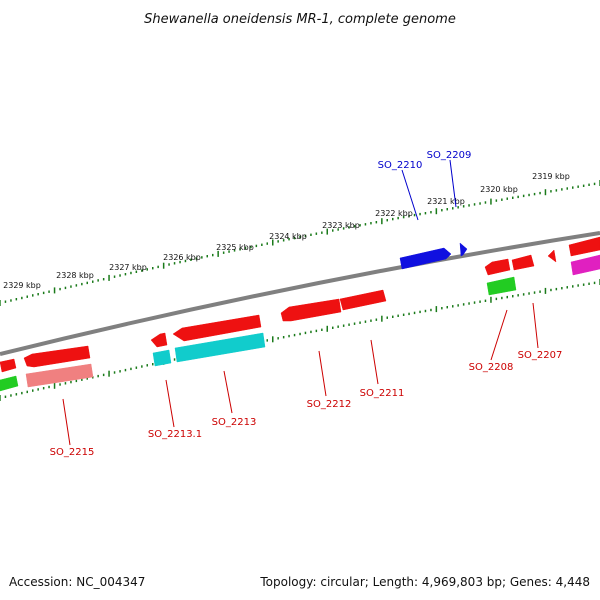 The height and width of the screenshot is (600, 600). I want to click on gene-label: SO_2211, so click(382, 393).